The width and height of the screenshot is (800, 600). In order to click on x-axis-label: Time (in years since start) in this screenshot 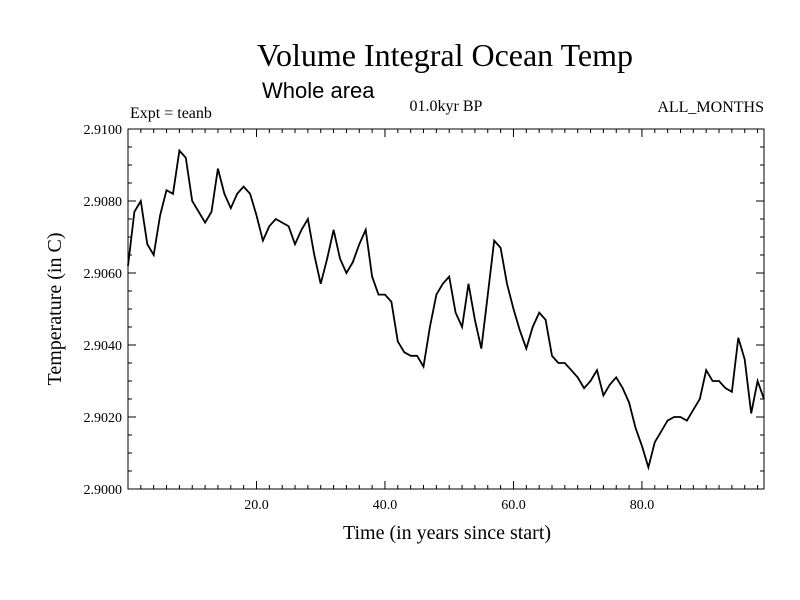, I will do `click(447, 533)`.